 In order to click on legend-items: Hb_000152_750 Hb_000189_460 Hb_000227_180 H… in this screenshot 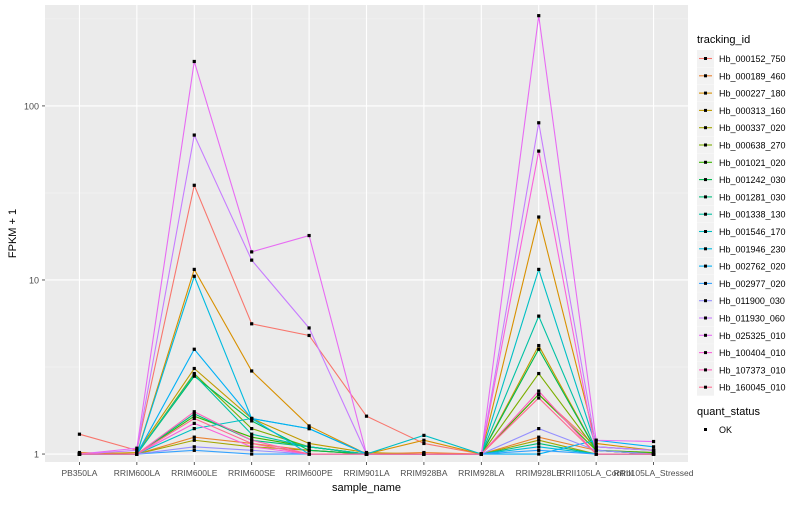, I will do `click(741, 223)`.